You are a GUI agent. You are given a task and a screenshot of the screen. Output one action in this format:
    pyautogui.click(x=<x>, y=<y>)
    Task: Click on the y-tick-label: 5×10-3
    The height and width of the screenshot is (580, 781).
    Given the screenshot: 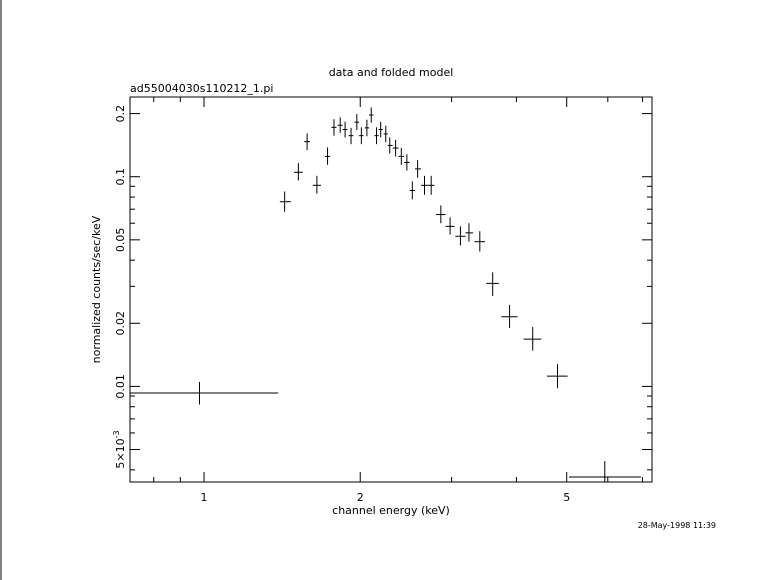 What is the action you would take?
    pyautogui.click(x=119, y=449)
    